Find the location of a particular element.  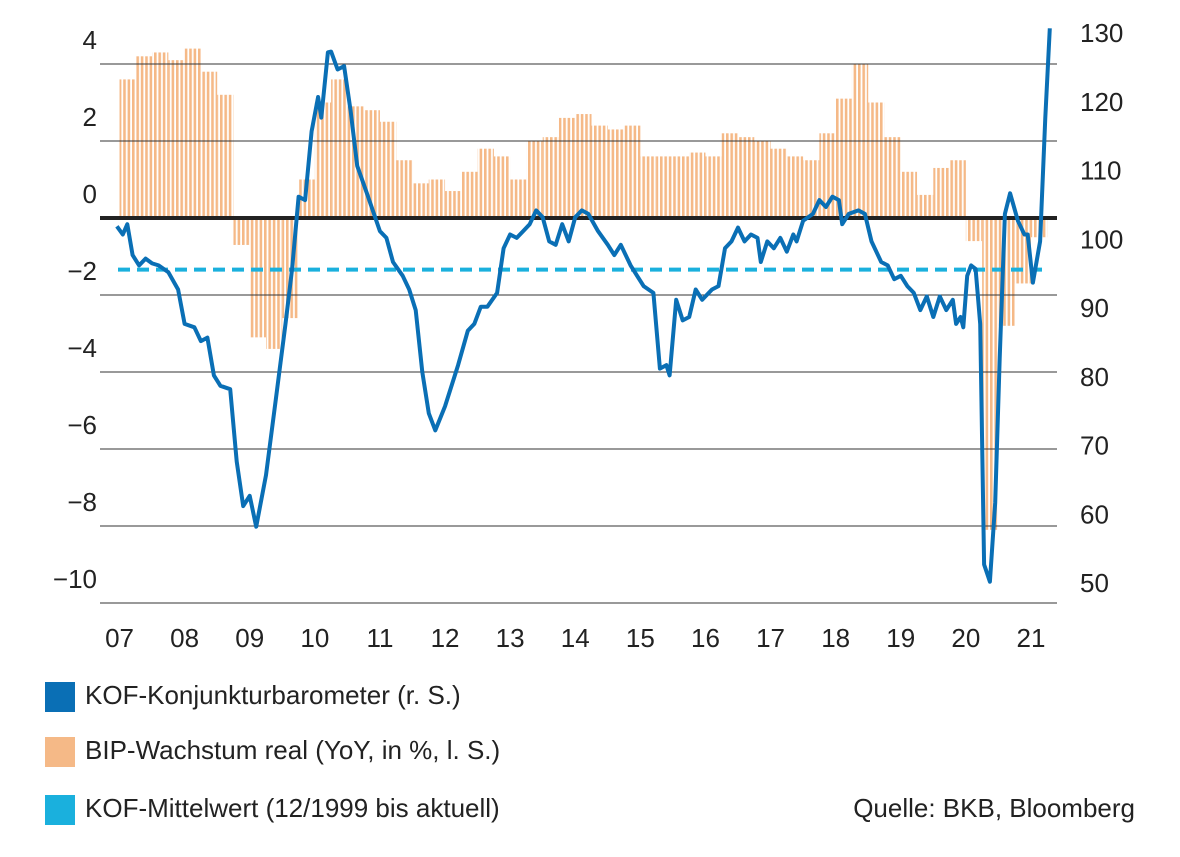

legend-label: BIP-Wachstum real (YoY, in %, l. S.) is located at coordinates (292, 750).